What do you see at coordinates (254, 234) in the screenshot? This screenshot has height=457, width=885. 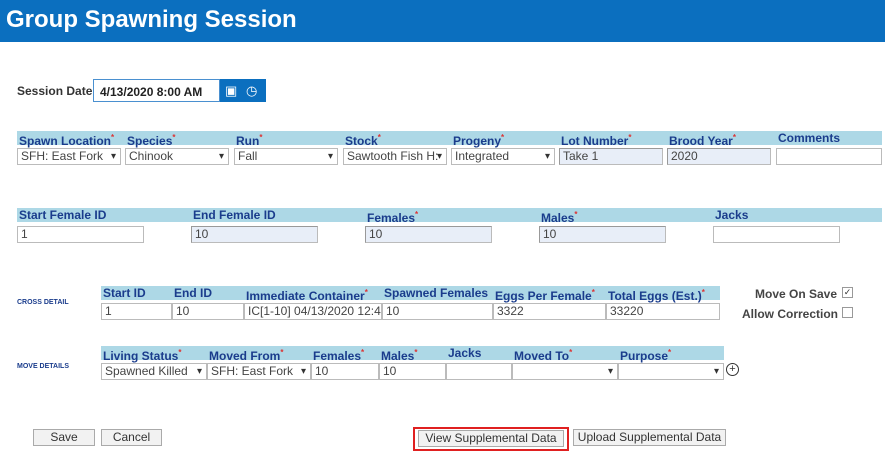 I see `row2-field-end-female-id: 10` at bounding box center [254, 234].